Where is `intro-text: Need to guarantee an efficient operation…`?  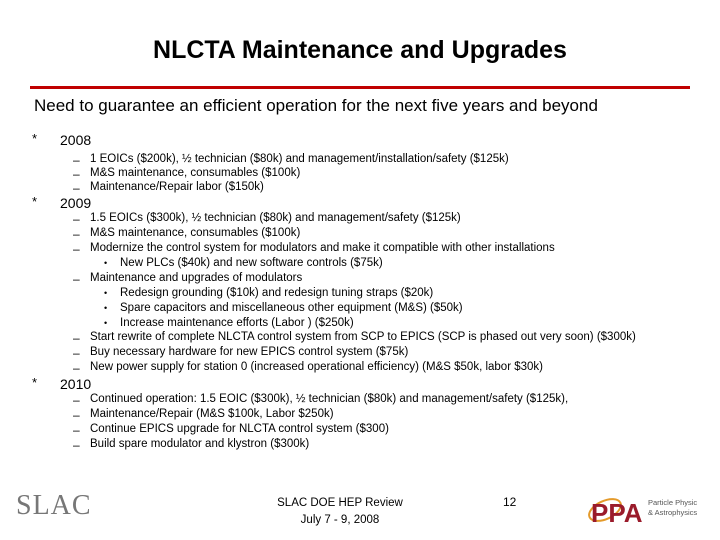
intro-text: Need to guarantee an efficient operation… is located at coordinates (316, 105).